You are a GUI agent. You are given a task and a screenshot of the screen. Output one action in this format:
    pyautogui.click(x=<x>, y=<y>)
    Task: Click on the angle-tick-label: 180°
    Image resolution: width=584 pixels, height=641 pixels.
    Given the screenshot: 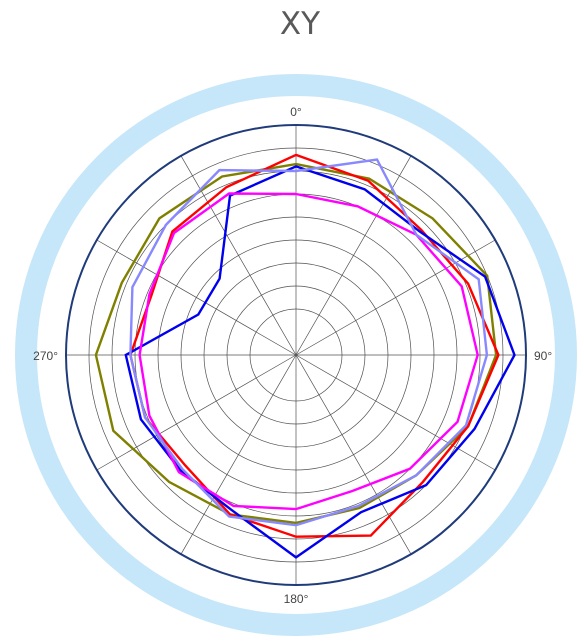 What is the action you would take?
    pyautogui.click(x=296, y=599)
    